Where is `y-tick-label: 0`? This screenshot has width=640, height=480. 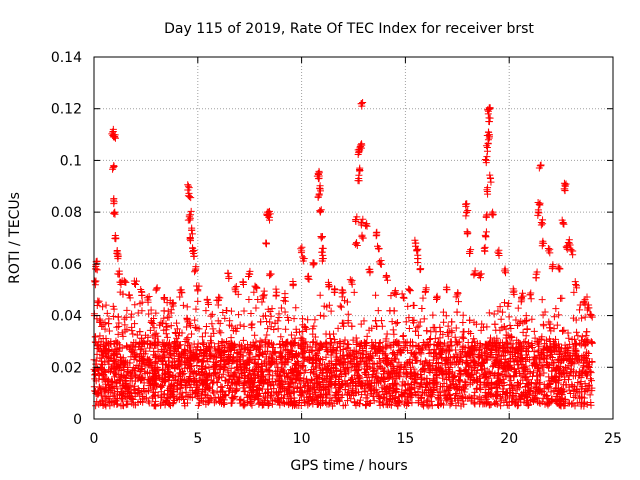 y-tick-label: 0 is located at coordinates (77, 420).